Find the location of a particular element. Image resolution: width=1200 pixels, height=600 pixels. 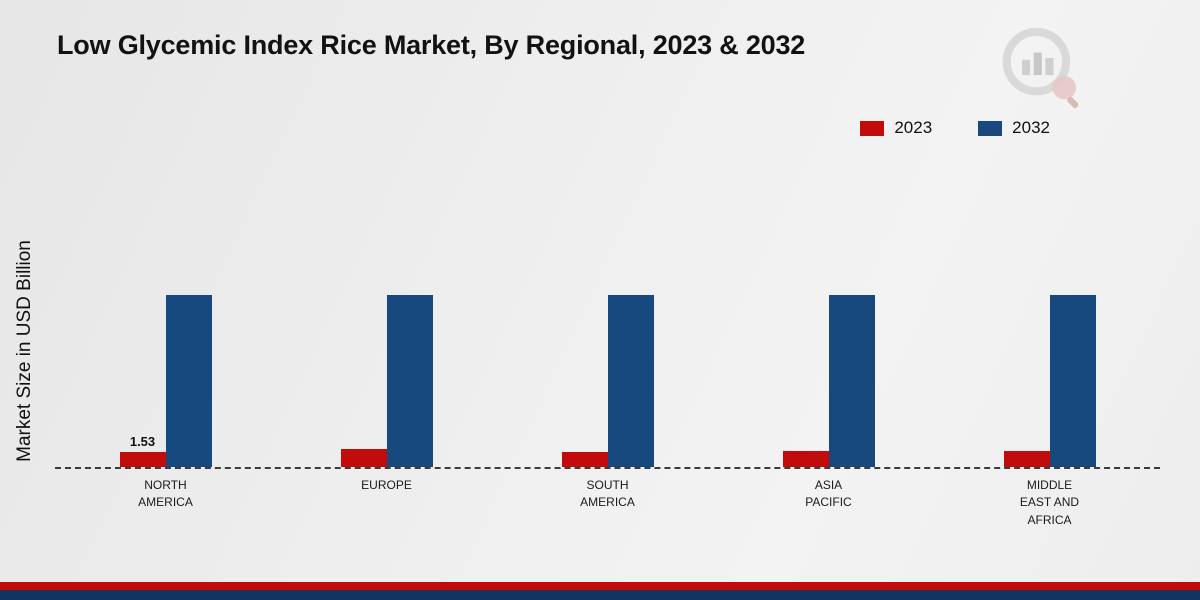

brand-logo-icon is located at coordinates (1040, 68).